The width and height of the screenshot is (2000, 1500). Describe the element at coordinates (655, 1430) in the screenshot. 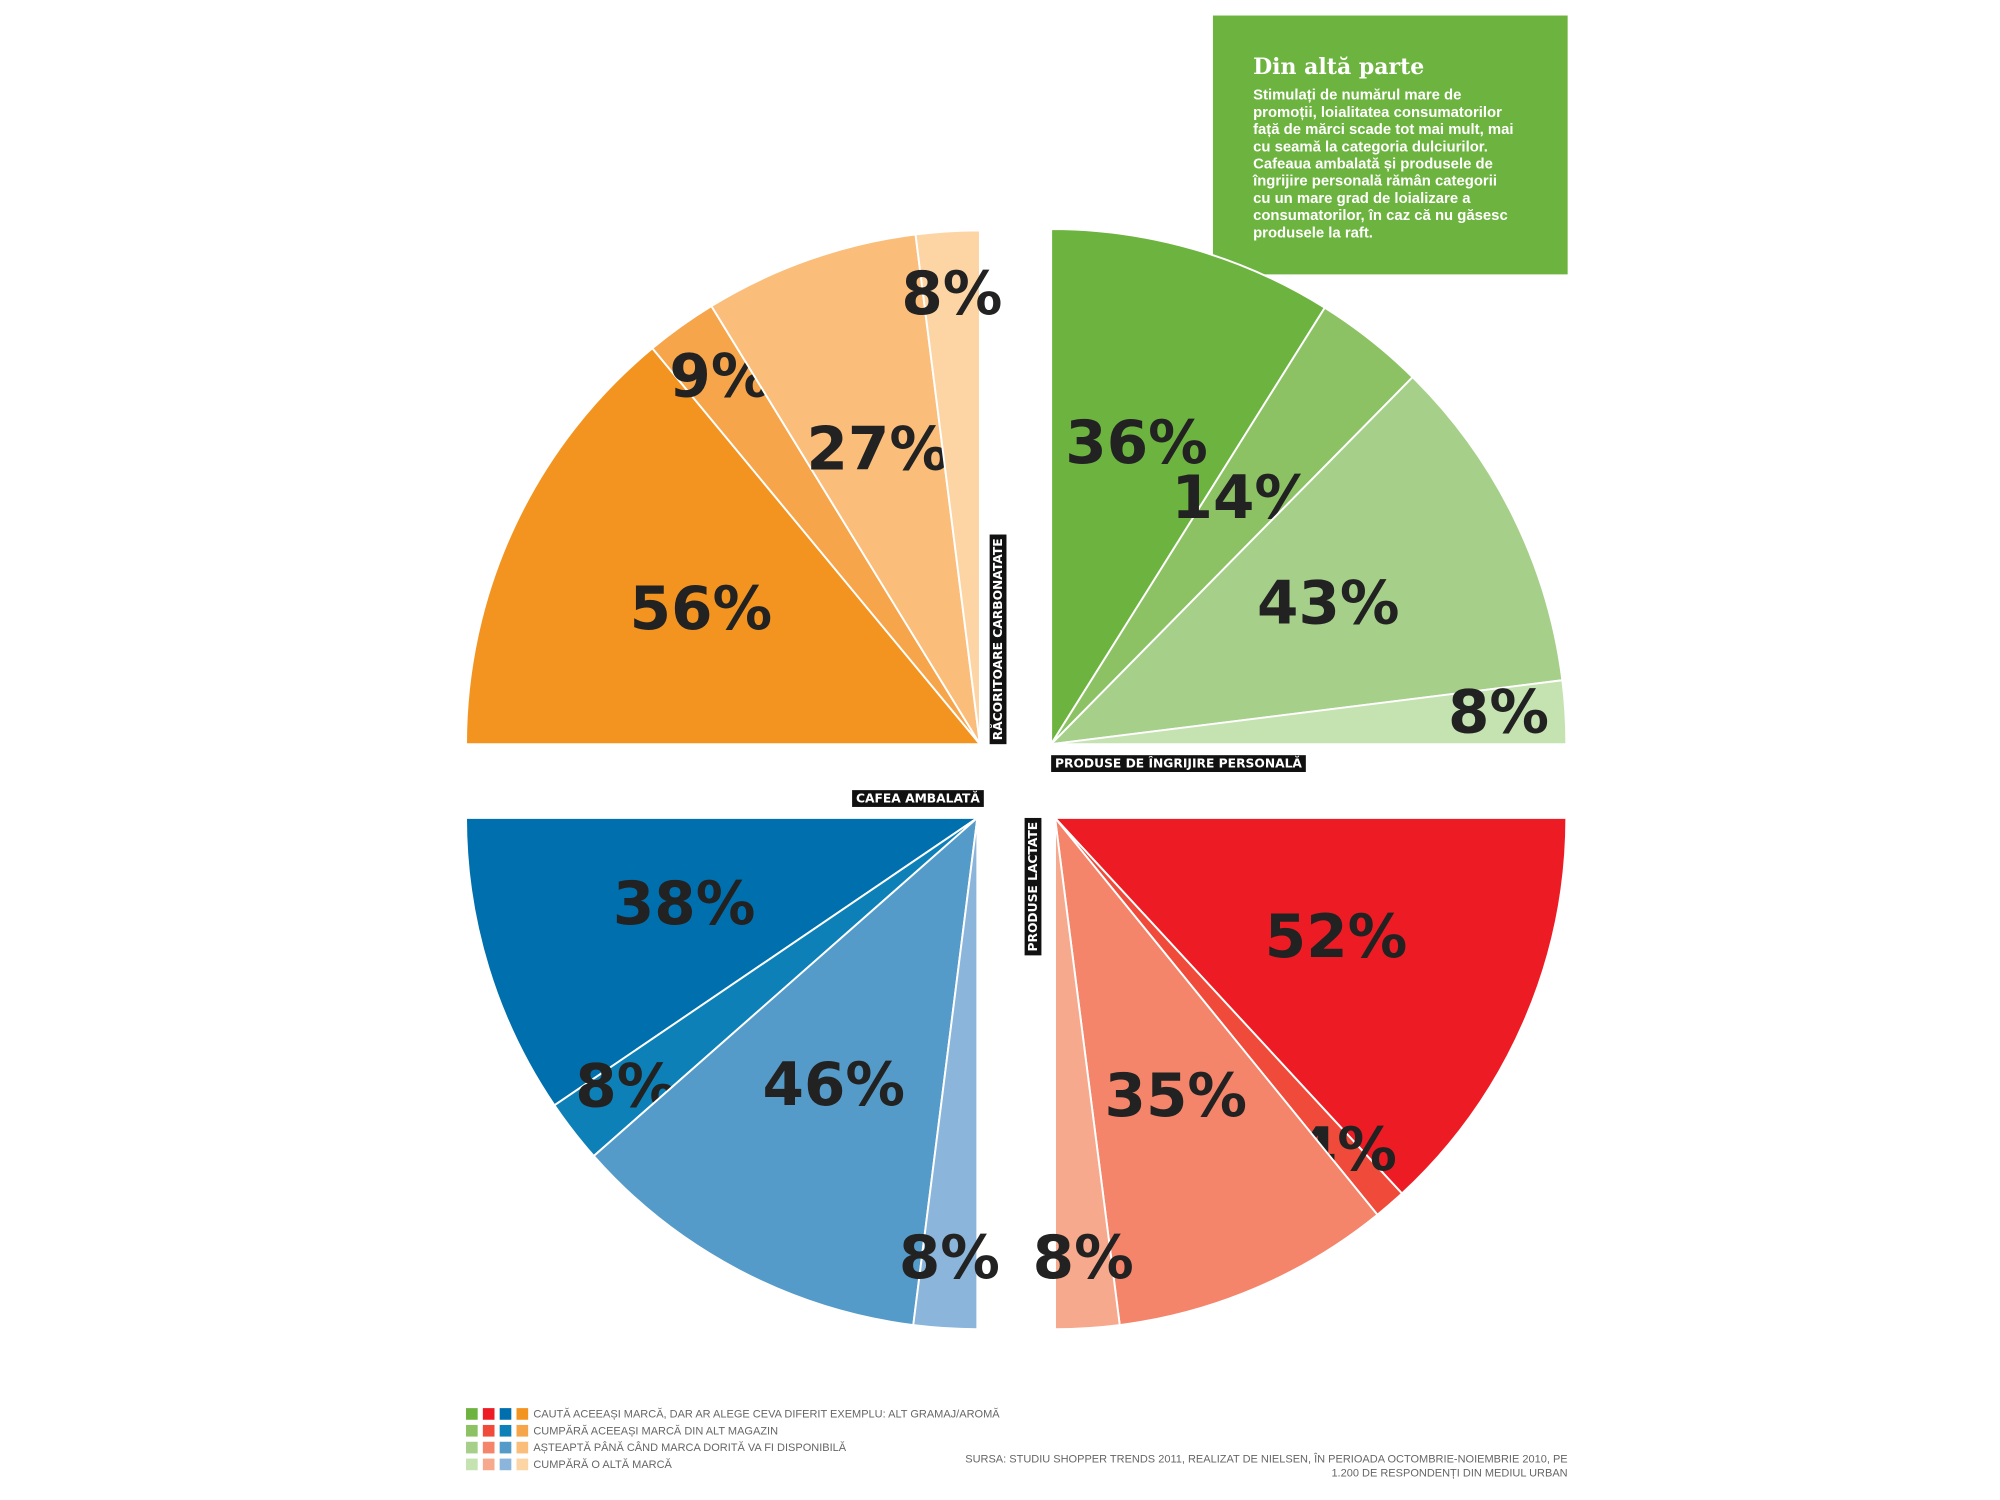

I see `legend-label: CUMPĂRĂ ACEEAȘI MARCĂ DIN ALT MAGAZIN` at that location.